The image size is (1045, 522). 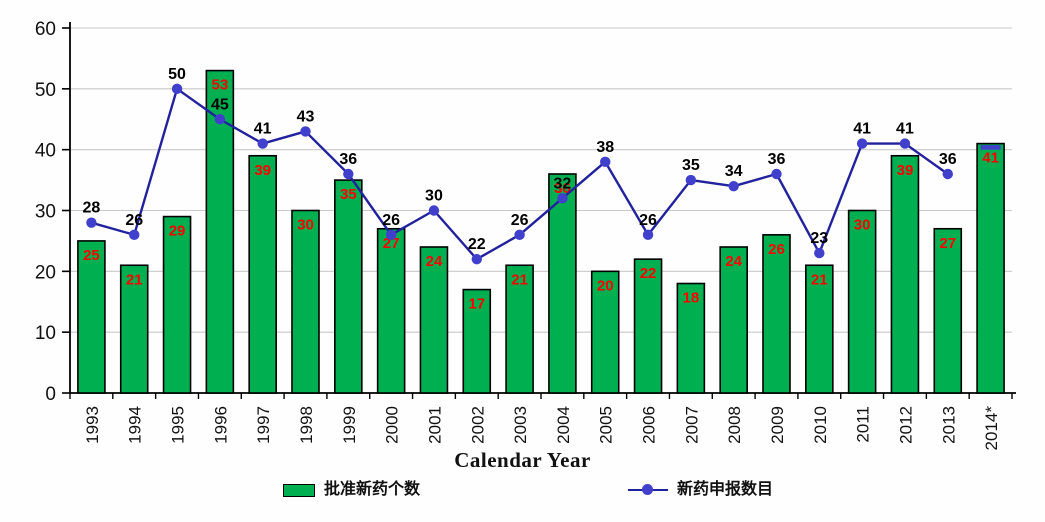 I want to click on bar-1995, so click(x=177, y=304).